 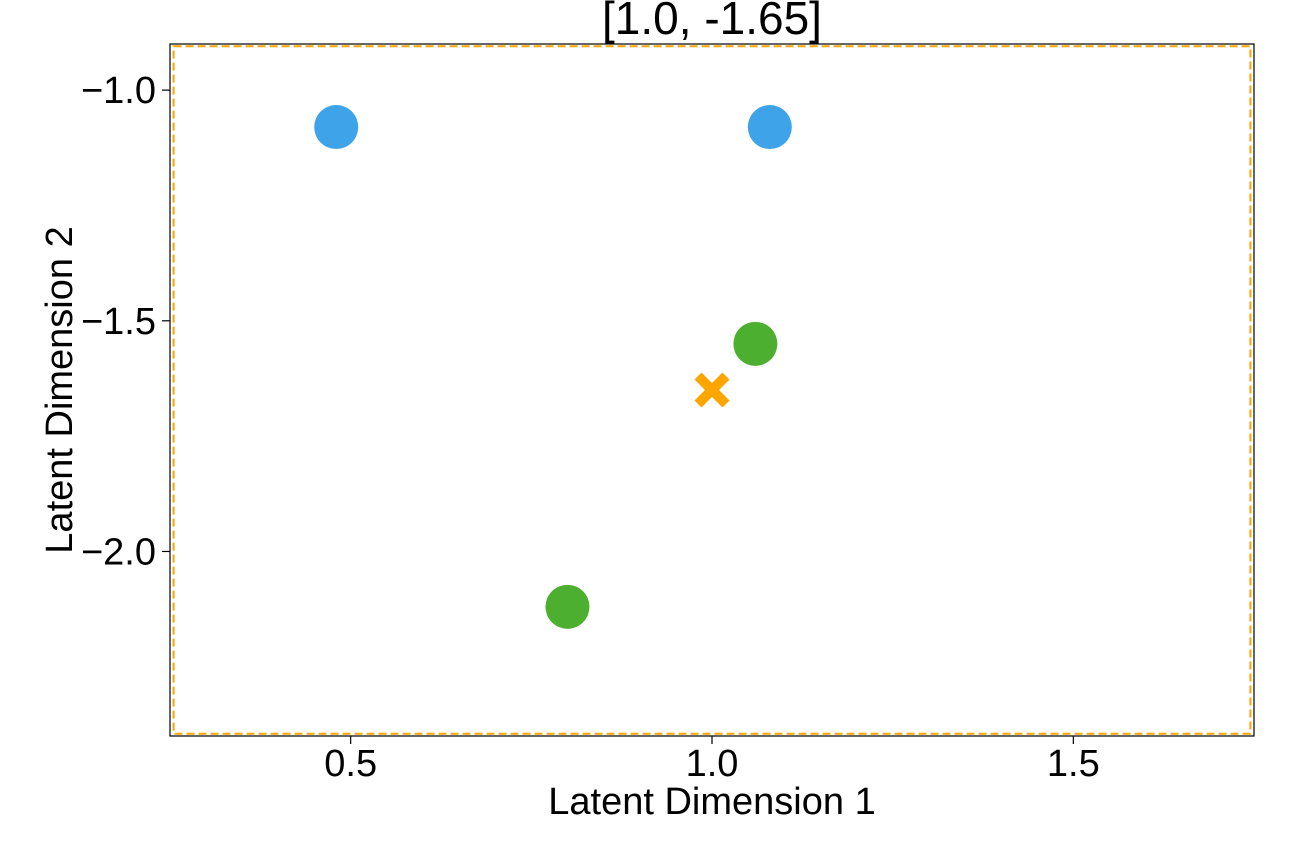 I want to click on y-tick-label: −1.0, so click(x=118, y=91).